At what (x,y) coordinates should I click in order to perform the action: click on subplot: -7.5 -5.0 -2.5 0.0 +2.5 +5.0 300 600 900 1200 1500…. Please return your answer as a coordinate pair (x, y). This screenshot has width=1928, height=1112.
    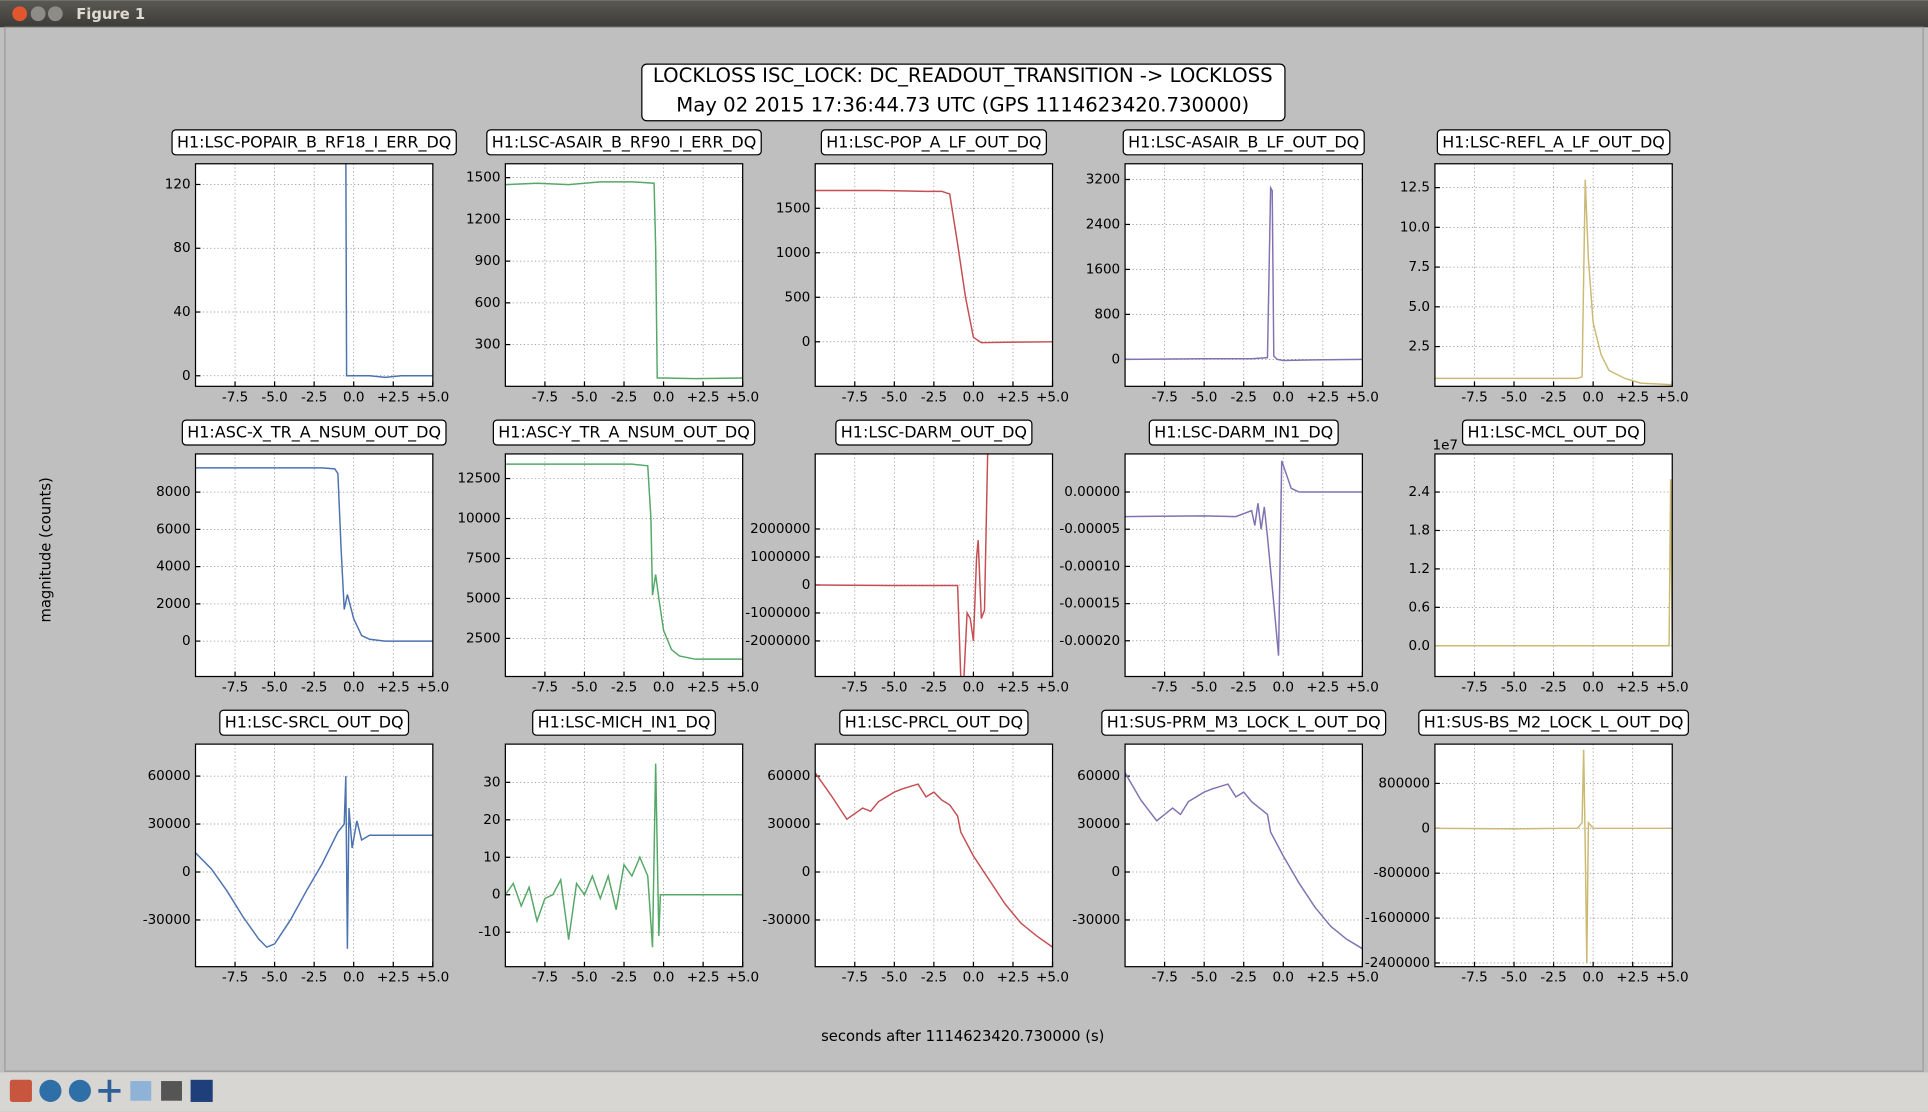
    Looking at the image, I should click on (614, 267).